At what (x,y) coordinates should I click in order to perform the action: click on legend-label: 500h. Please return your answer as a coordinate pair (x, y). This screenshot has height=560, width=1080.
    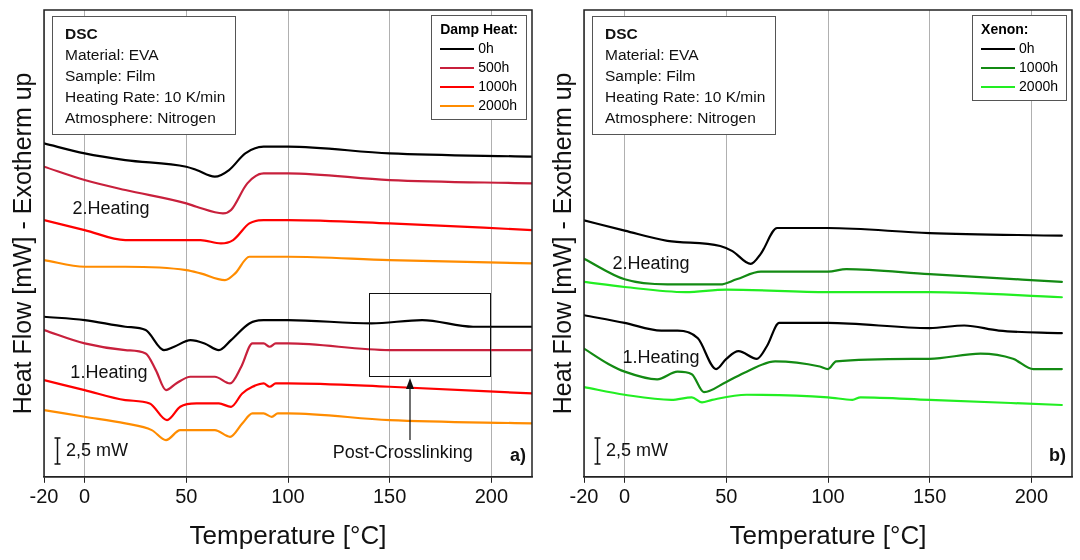
    Looking at the image, I should click on (494, 67).